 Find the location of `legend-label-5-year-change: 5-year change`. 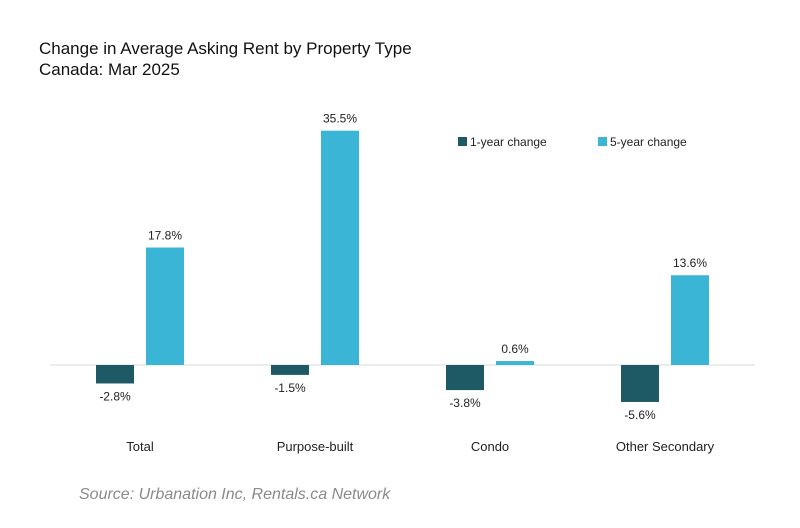

legend-label-5-year-change: 5-year change is located at coordinates (648, 142).